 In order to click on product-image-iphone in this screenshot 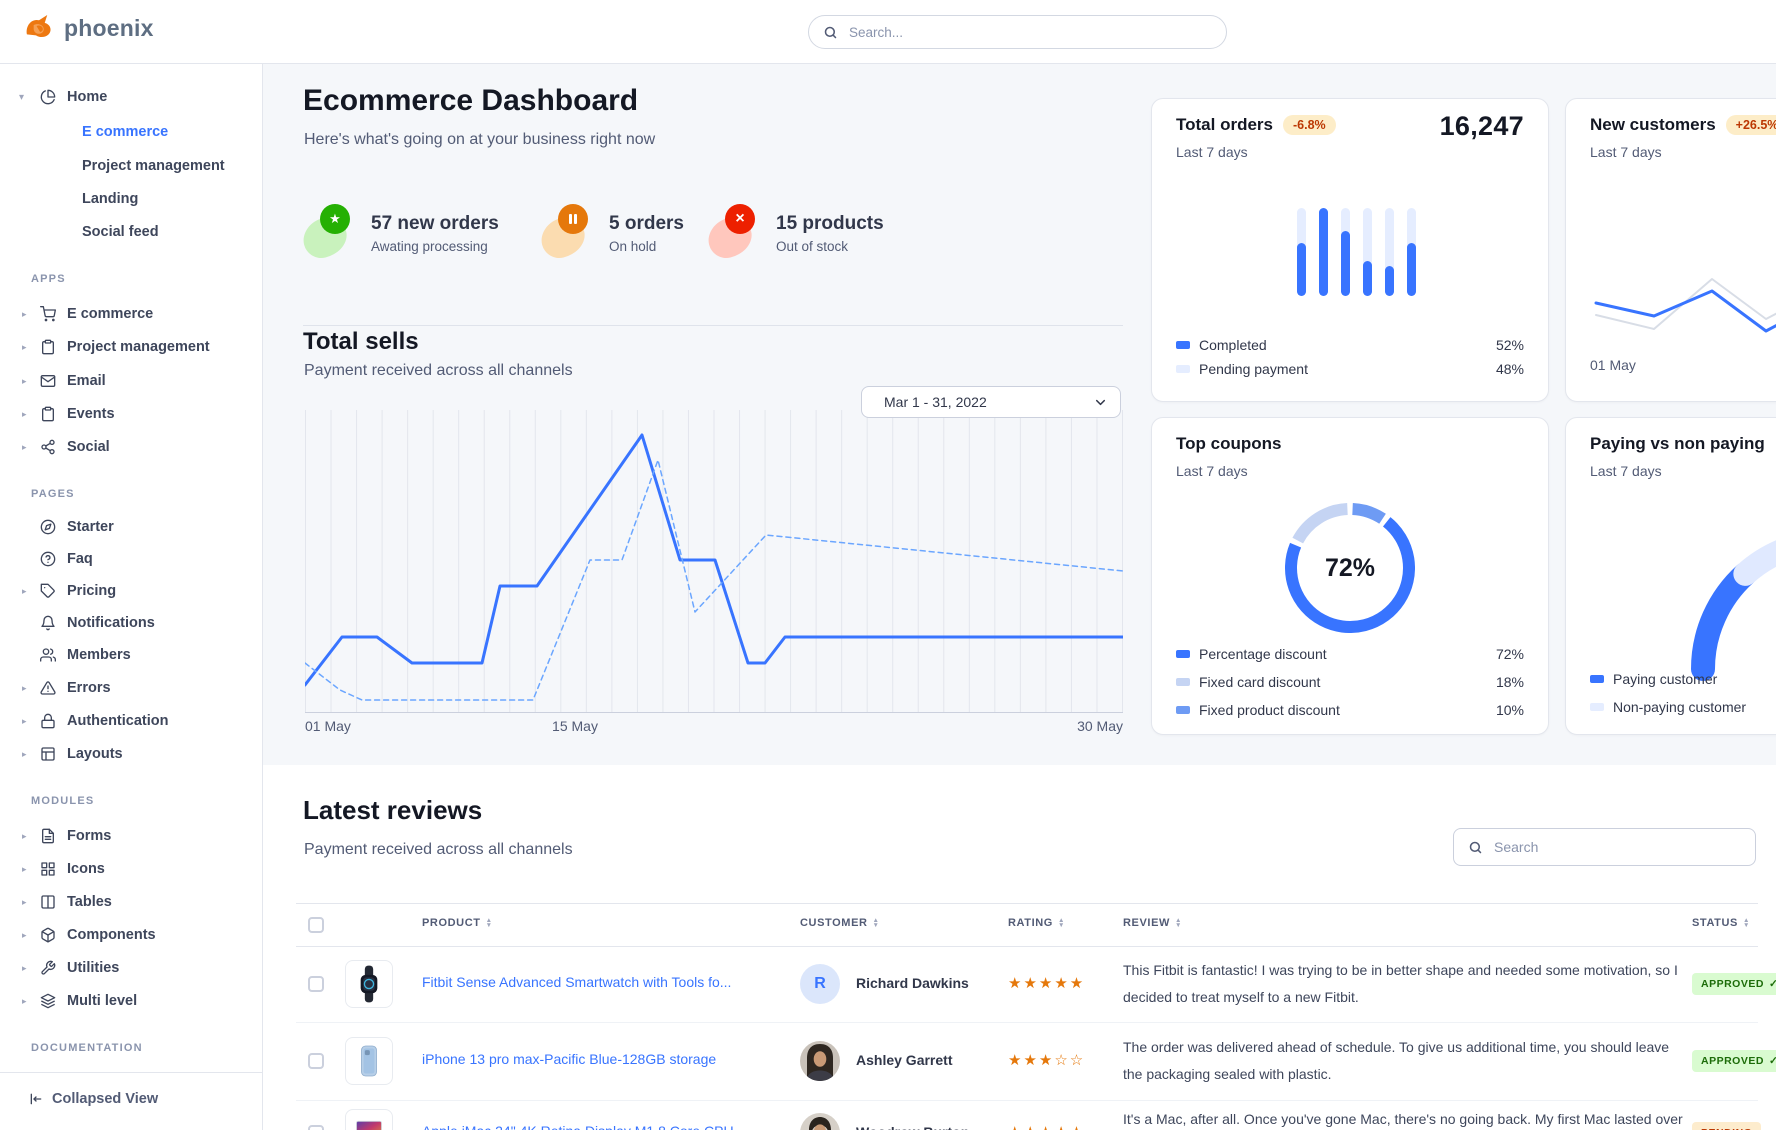, I will do `click(369, 1061)`.